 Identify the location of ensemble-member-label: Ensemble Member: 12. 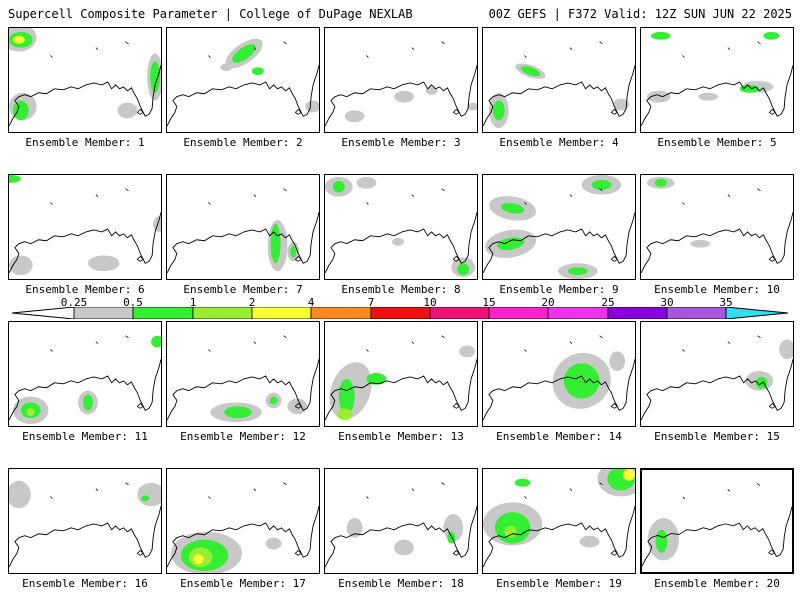
(243, 436).